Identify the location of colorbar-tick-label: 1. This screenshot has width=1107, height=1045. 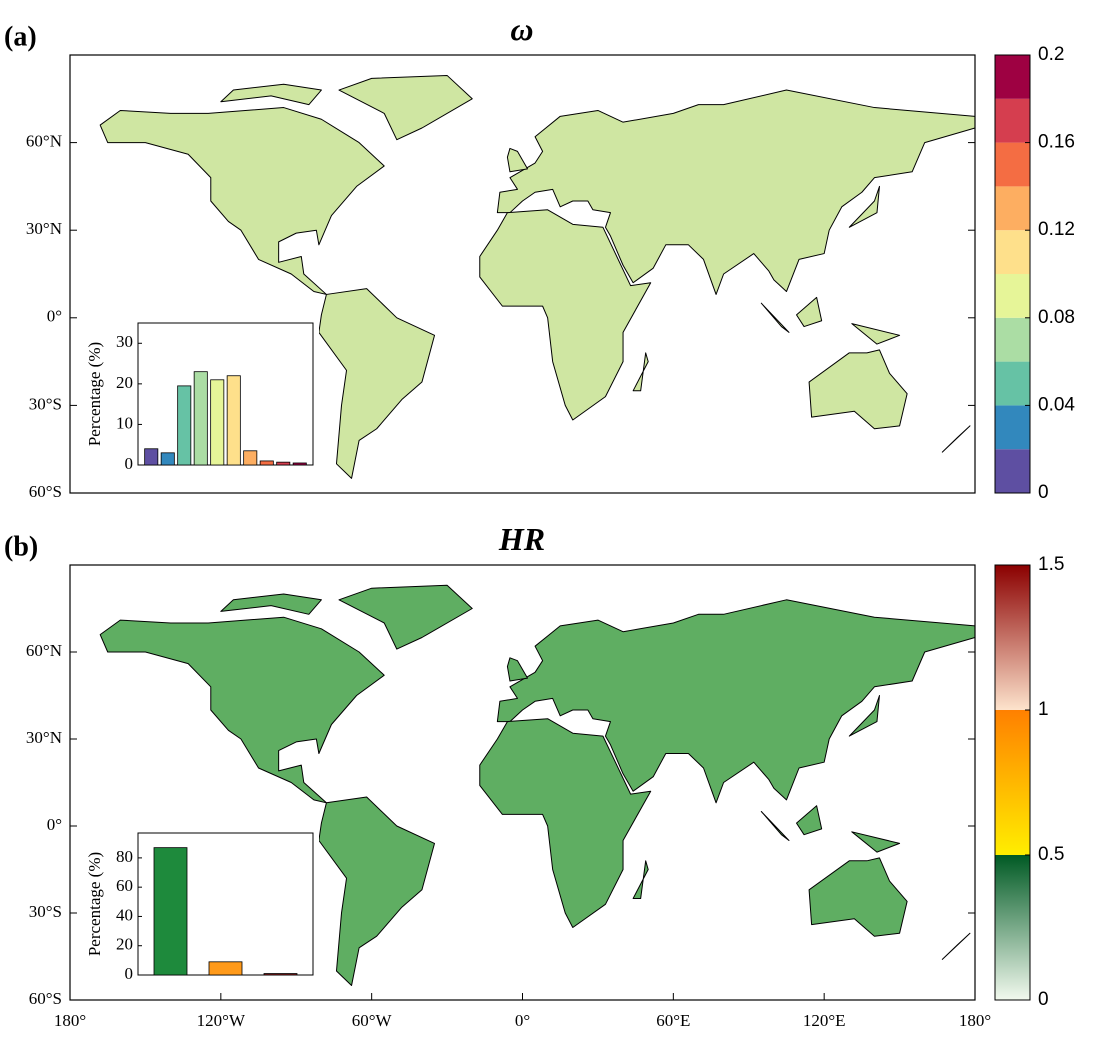
(1043, 709).